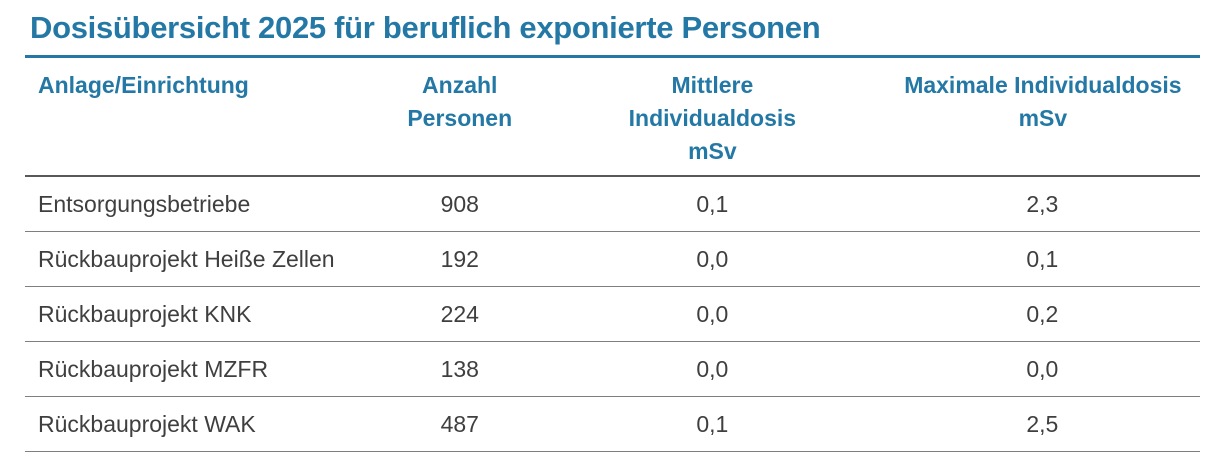 The height and width of the screenshot is (452, 1208). I want to click on header-unit: Personen, so click(460, 118).